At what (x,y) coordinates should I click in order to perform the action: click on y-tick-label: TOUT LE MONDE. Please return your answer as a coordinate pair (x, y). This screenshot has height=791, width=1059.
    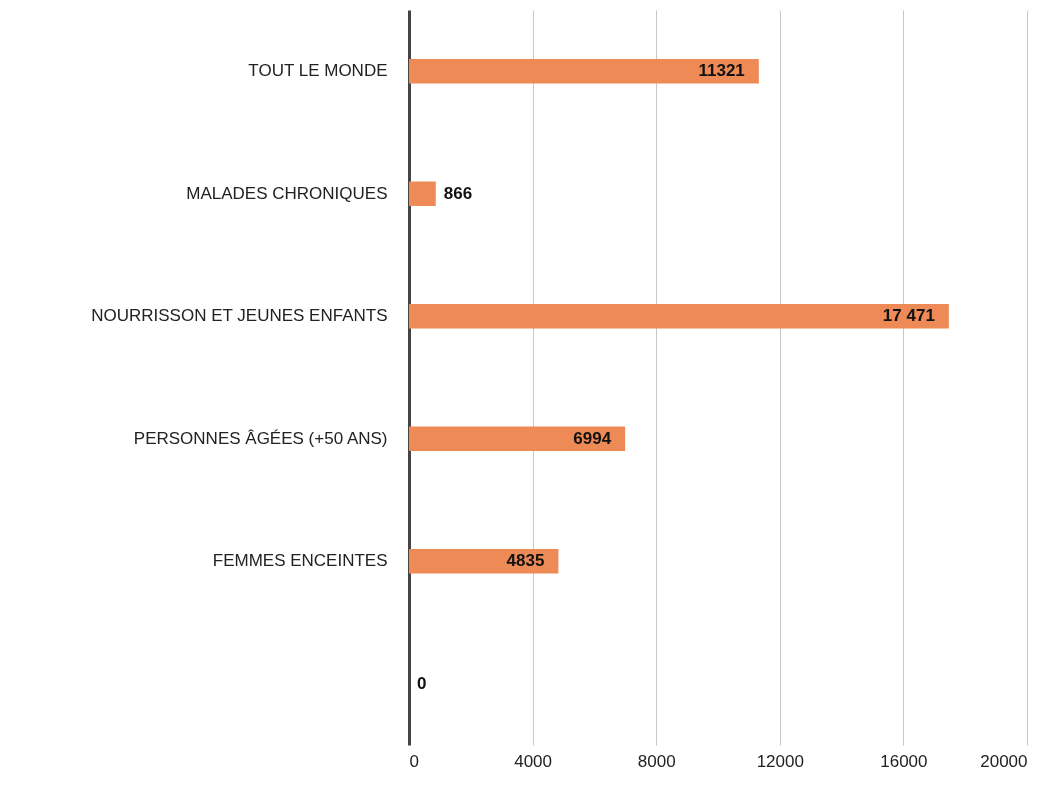
    Looking at the image, I should click on (318, 71).